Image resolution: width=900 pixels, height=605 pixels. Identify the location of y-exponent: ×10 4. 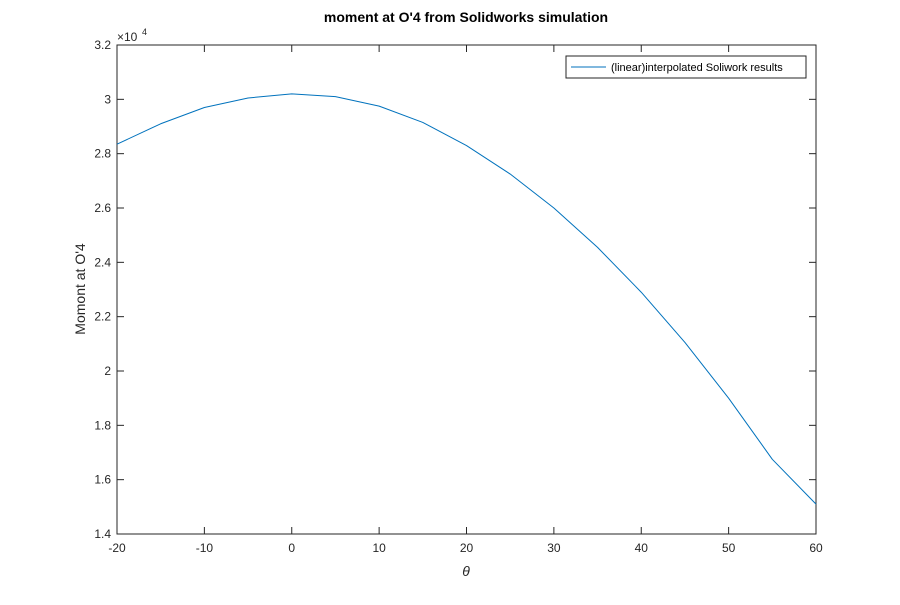
(132, 35).